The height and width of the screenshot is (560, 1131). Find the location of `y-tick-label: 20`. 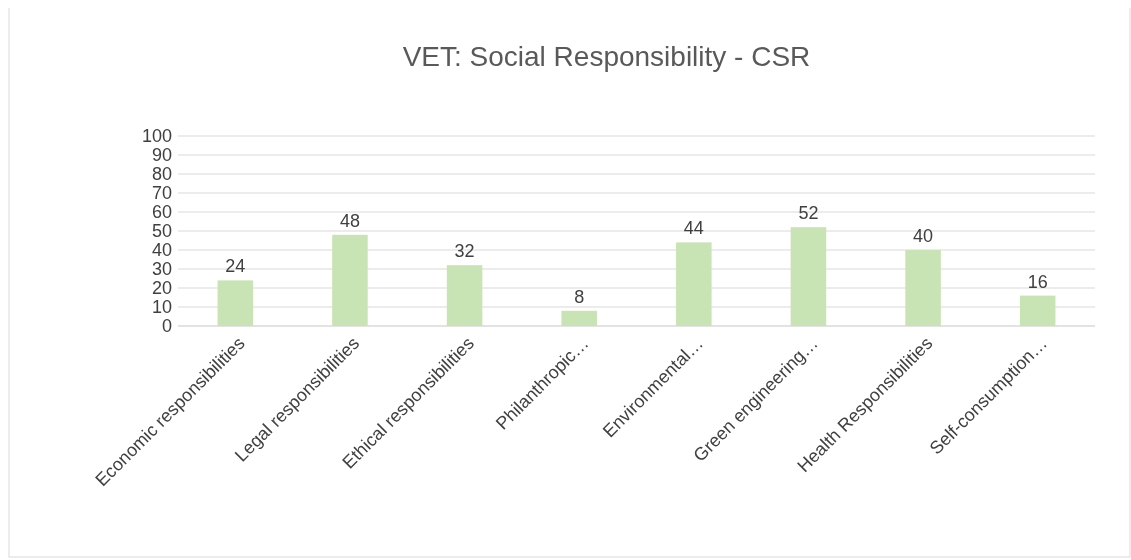

y-tick-label: 20 is located at coordinates (161, 288).